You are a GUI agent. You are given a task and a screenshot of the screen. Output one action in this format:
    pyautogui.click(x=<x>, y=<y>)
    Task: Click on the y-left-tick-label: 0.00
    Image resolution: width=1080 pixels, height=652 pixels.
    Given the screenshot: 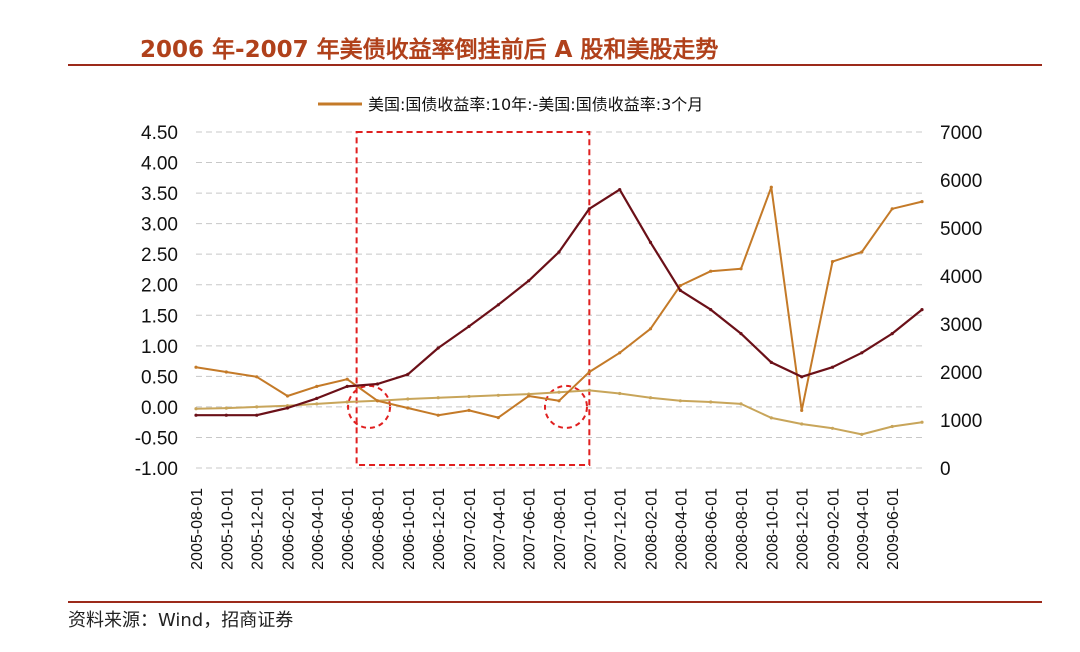 What is the action you would take?
    pyautogui.click(x=159, y=408)
    